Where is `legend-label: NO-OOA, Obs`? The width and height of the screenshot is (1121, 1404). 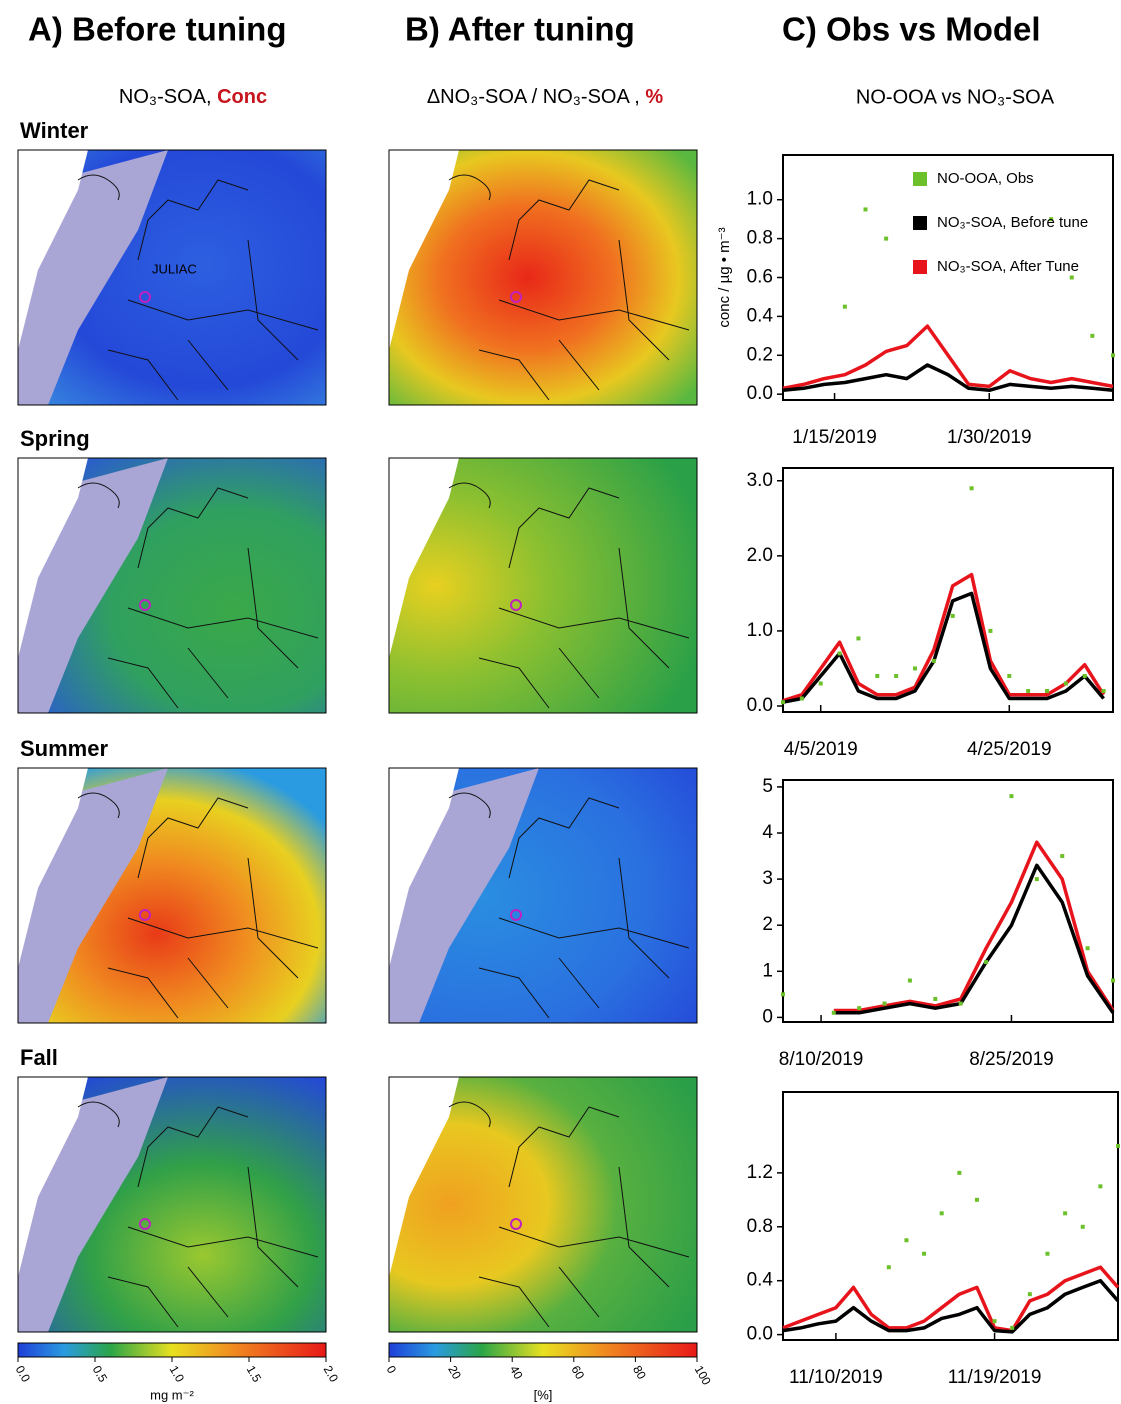 legend-label: NO-OOA, Obs is located at coordinates (985, 178).